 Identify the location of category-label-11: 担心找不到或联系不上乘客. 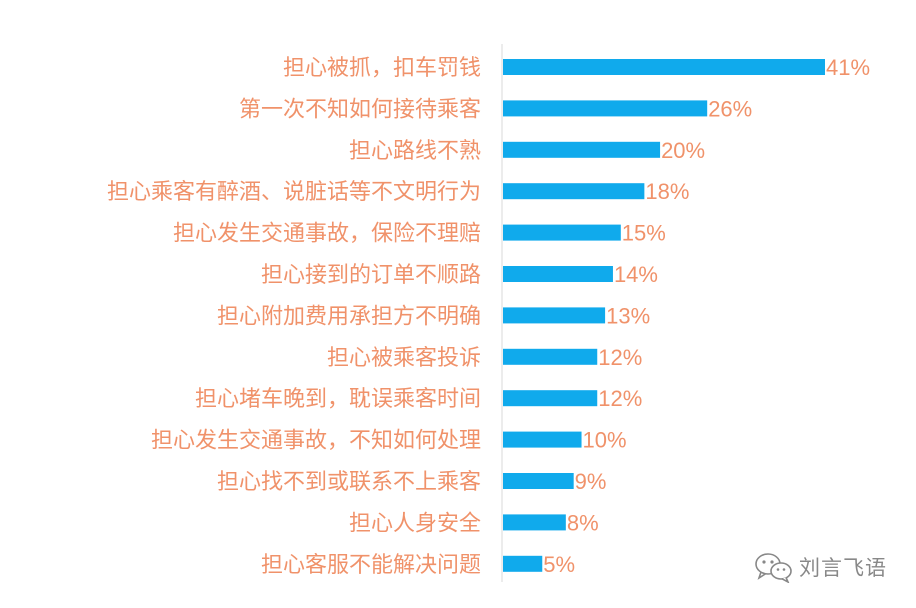
(349, 482).